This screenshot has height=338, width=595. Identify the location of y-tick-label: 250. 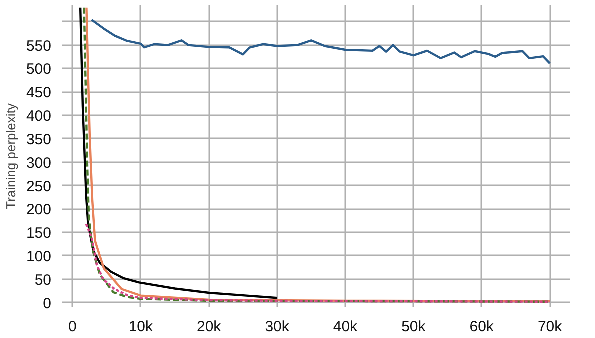
(39, 187).